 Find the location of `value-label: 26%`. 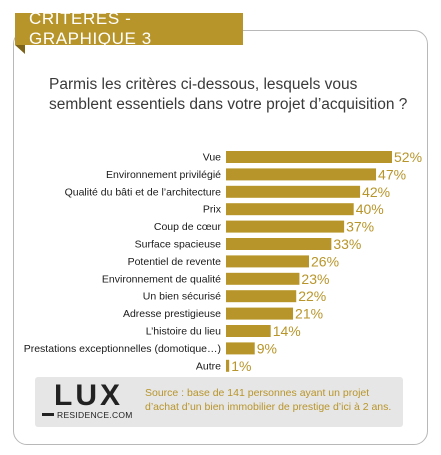

value-label: 26% is located at coordinates (325, 261).